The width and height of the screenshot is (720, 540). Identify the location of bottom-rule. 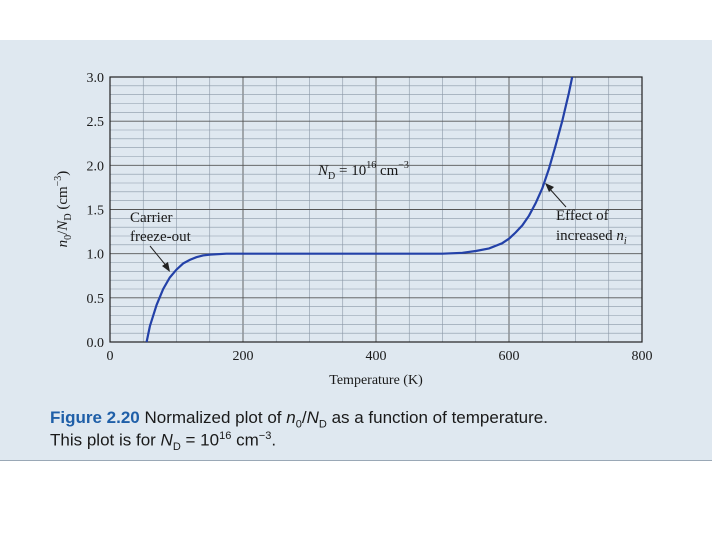
(356, 460).